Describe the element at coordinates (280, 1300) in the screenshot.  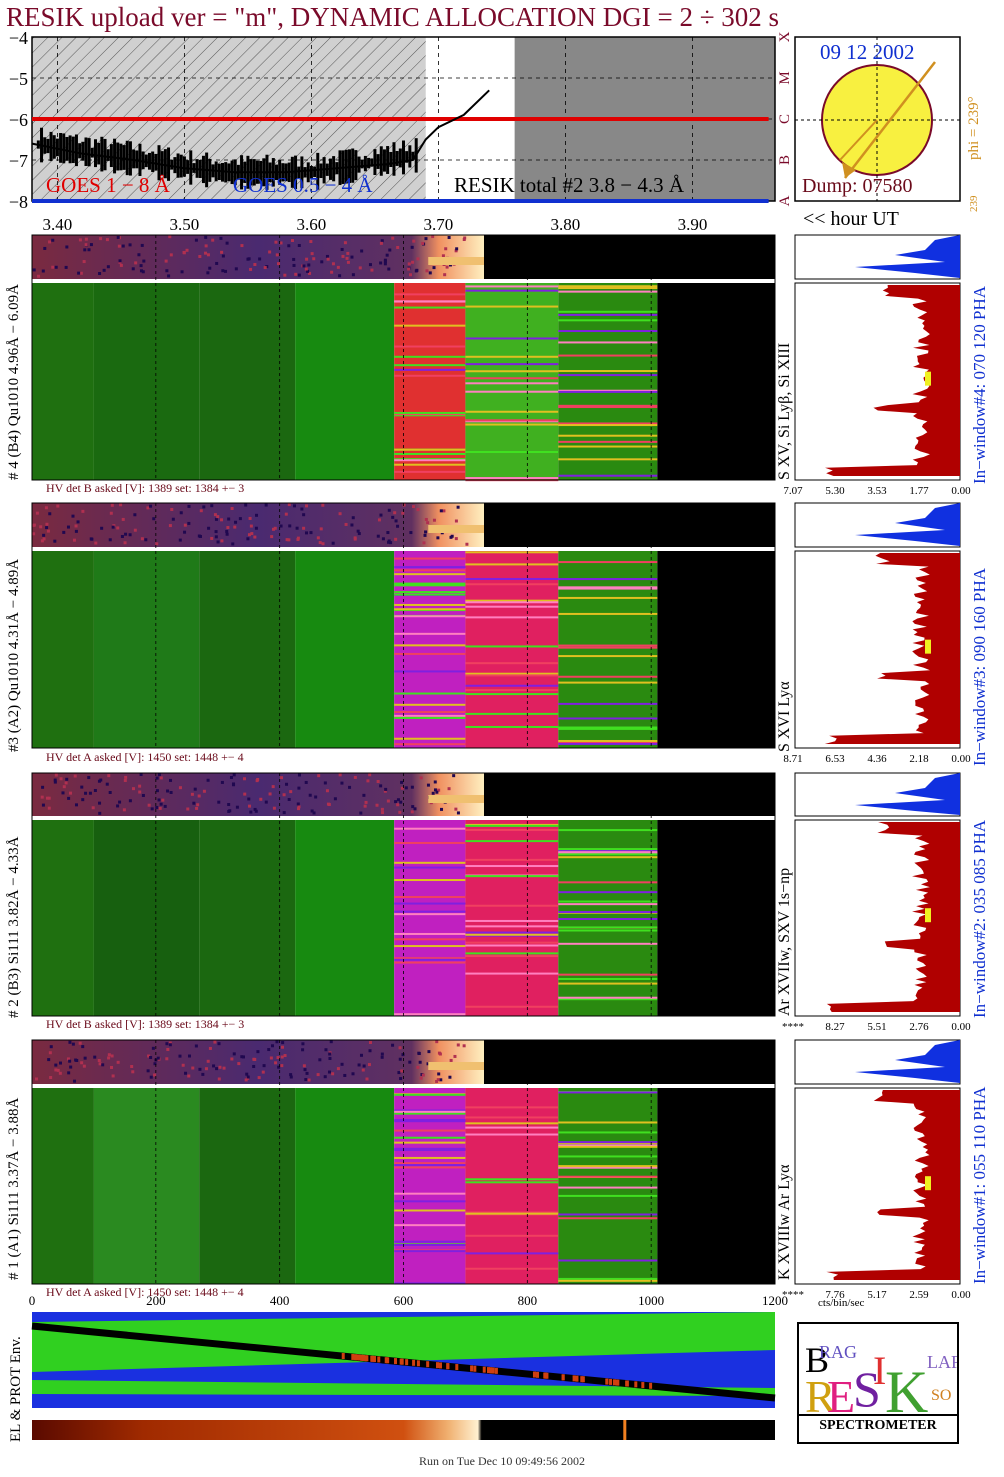
I see `bin-tick-label: 400` at that location.